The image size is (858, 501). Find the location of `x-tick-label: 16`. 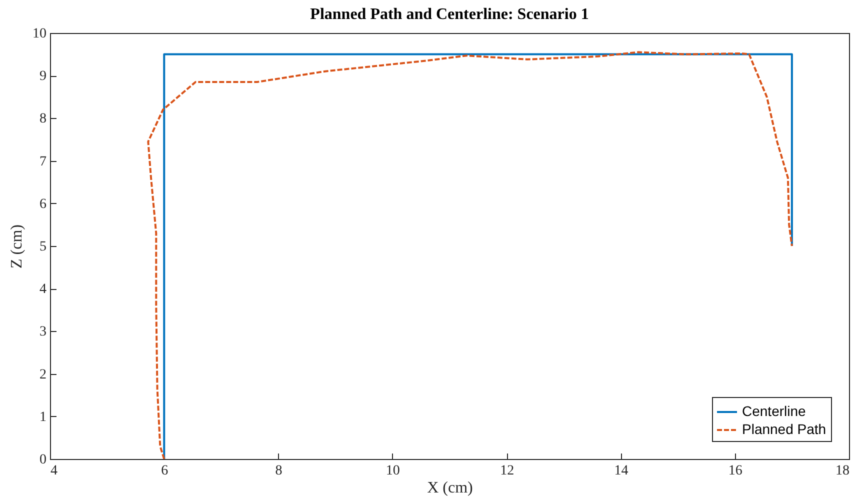

x-tick-label: 16 is located at coordinates (735, 471).